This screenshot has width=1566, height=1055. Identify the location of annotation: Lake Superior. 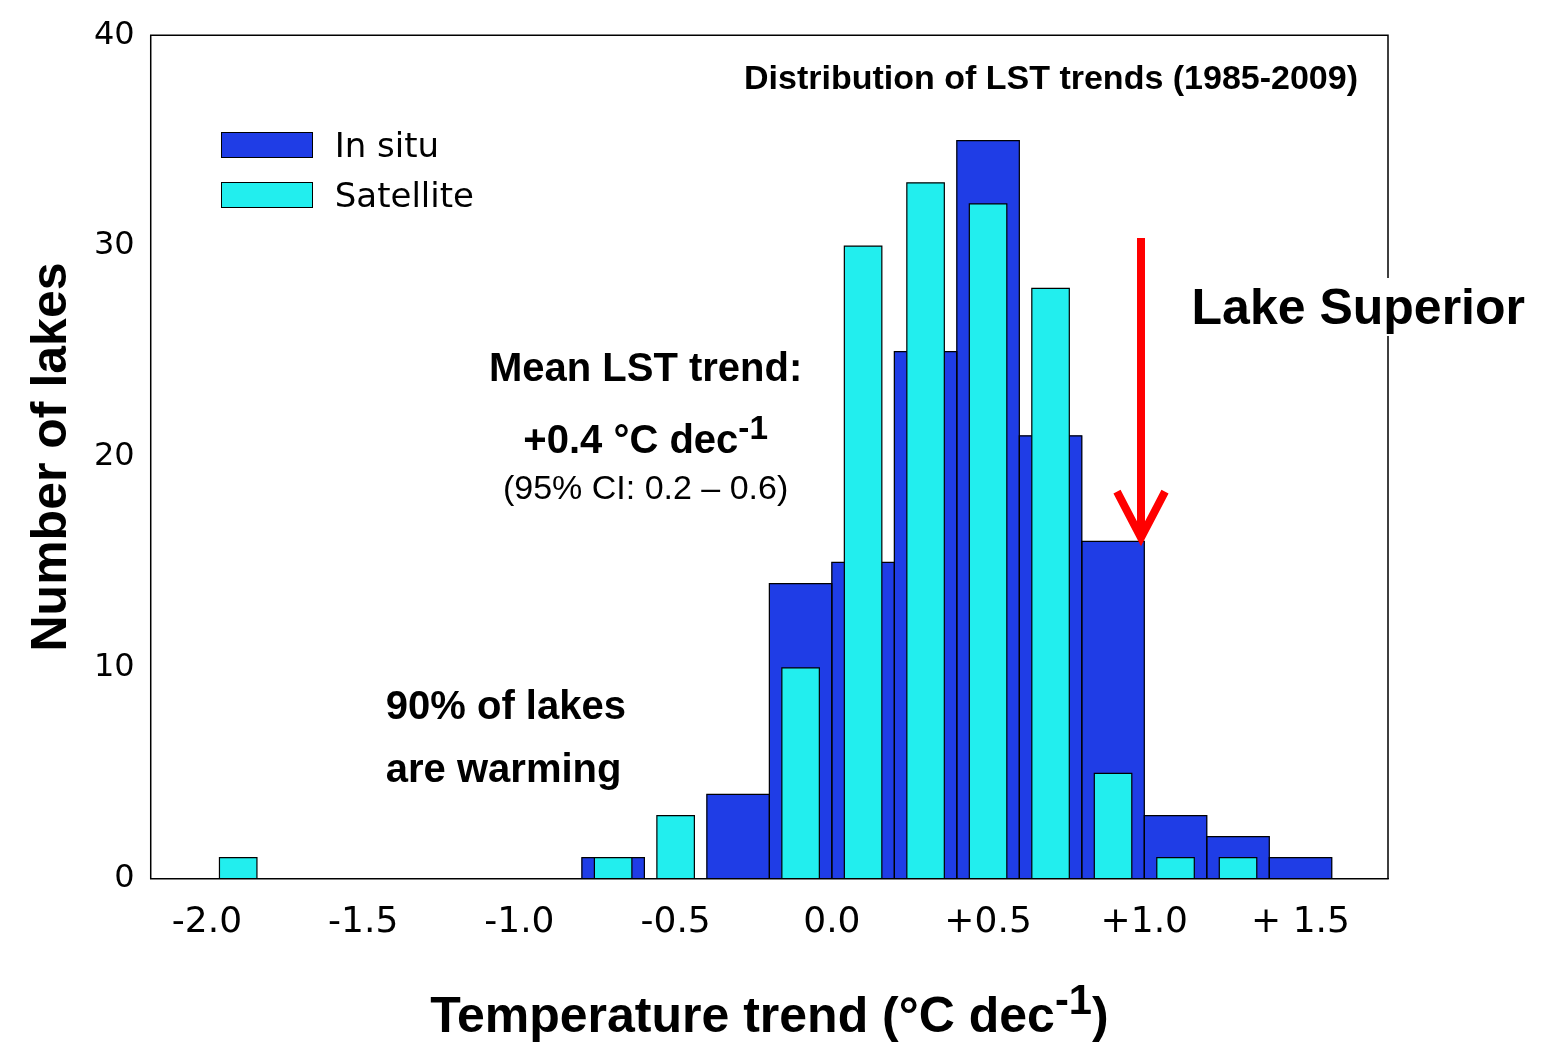
(1358, 306).